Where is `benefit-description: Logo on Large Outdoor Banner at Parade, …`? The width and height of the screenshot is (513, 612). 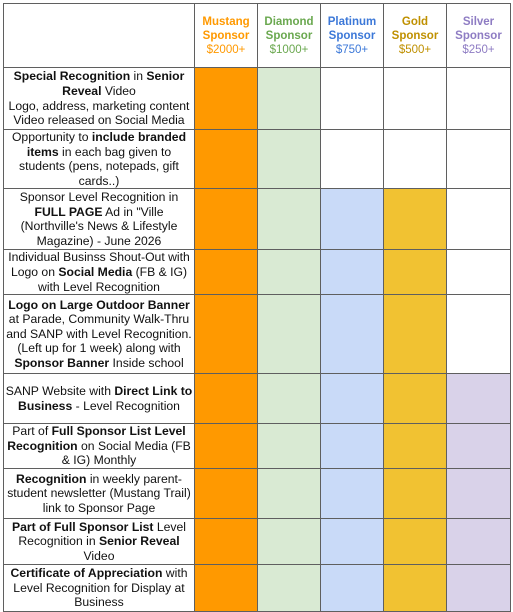 benefit-description: Logo on Large Outdoor Banner at Parade, … is located at coordinates (99, 334).